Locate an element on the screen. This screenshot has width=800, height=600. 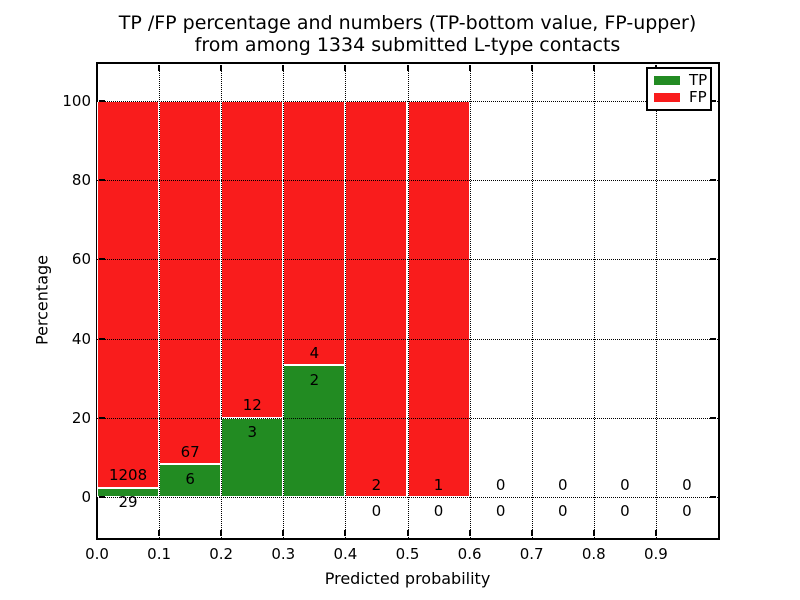
bar-count-label-fp: 1 is located at coordinates (438, 484).